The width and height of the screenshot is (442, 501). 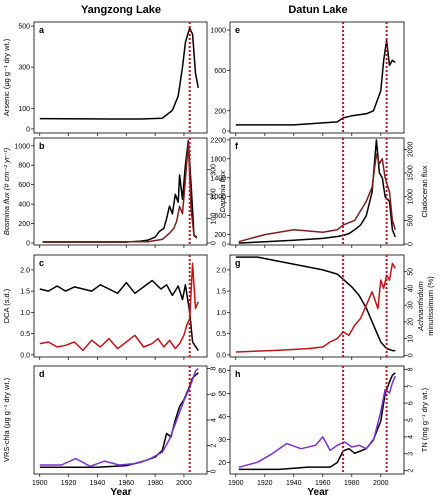 I want to click on y-tick-label-right: 5, so click(x=411, y=420).